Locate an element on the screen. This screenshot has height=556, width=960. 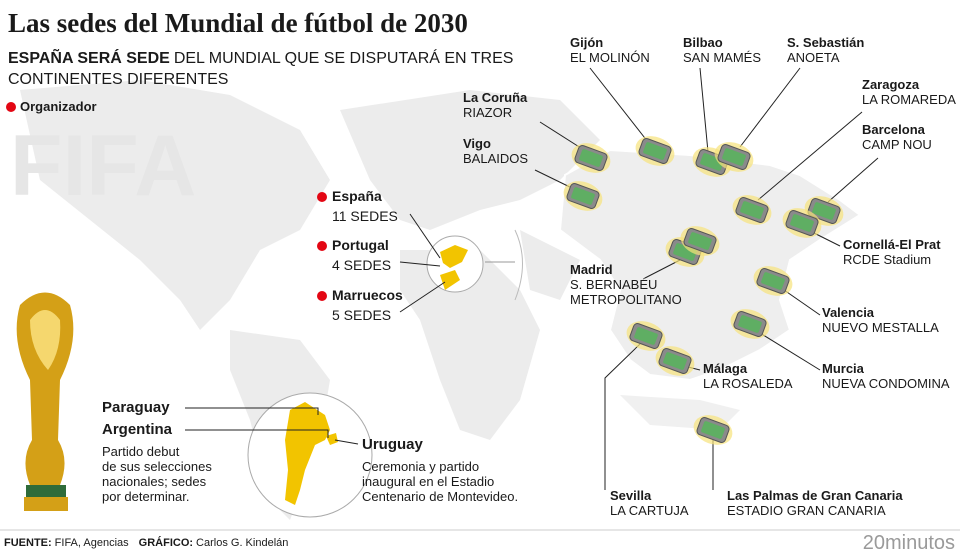
sa-note: Centenario de Montevideo. is located at coordinates (440, 496).